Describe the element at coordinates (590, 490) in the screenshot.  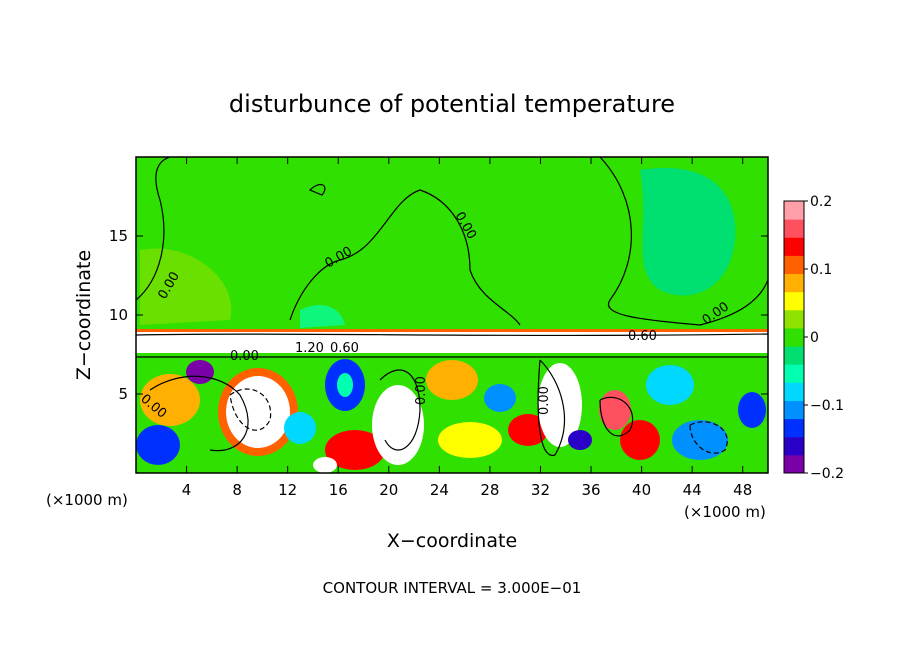
I see `x-tick-label: 36` at that location.